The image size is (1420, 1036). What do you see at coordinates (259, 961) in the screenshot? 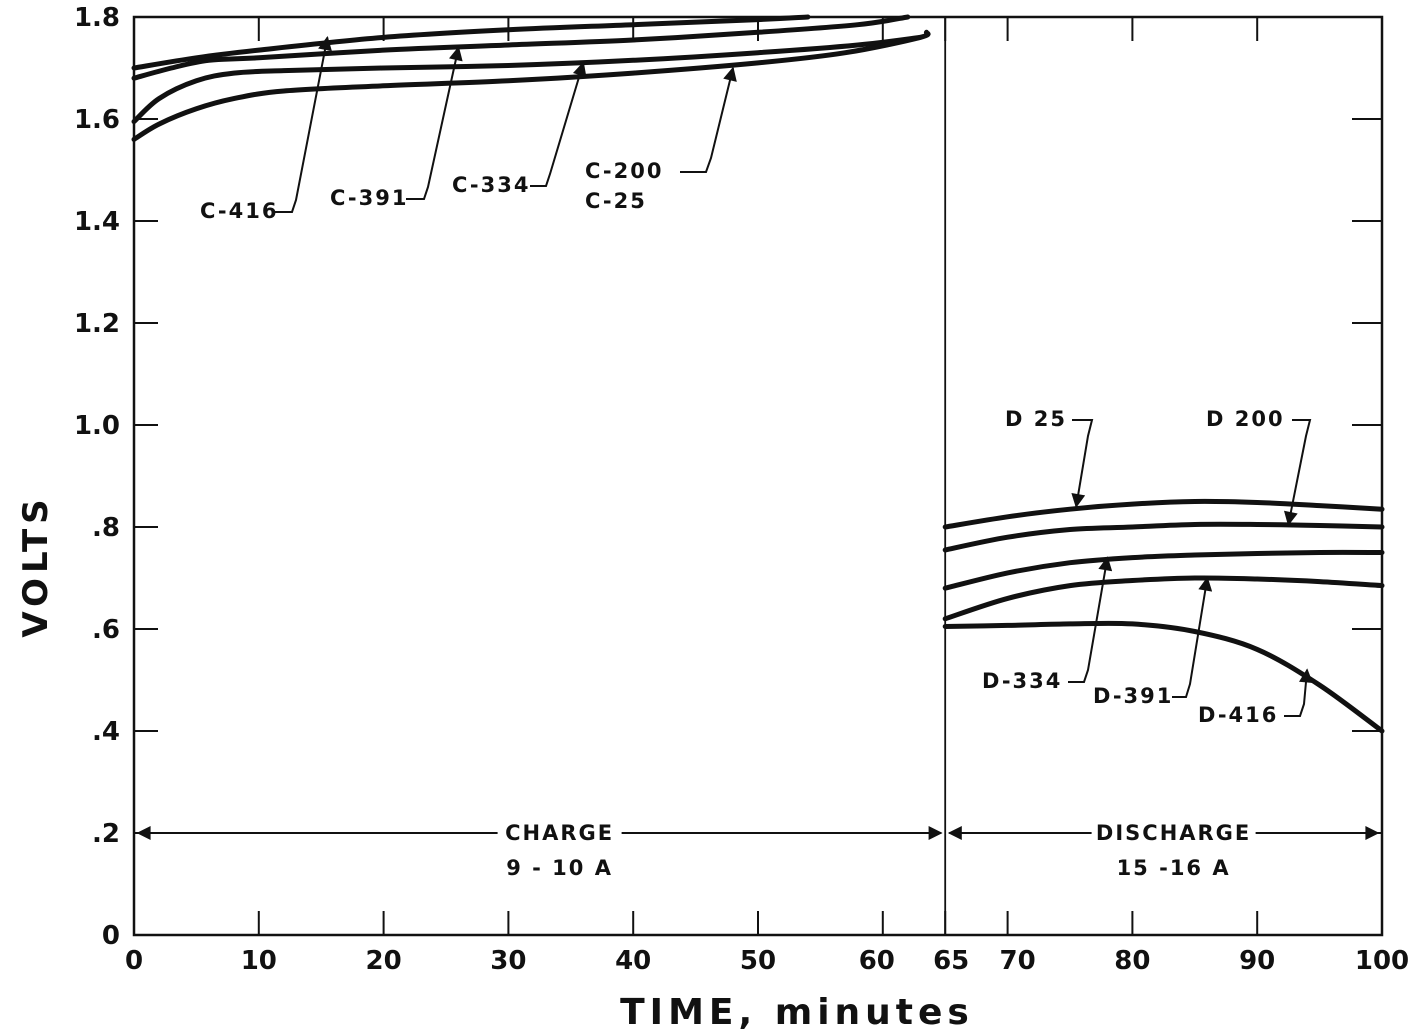
I see `x-tick-label: 10` at bounding box center [259, 961].